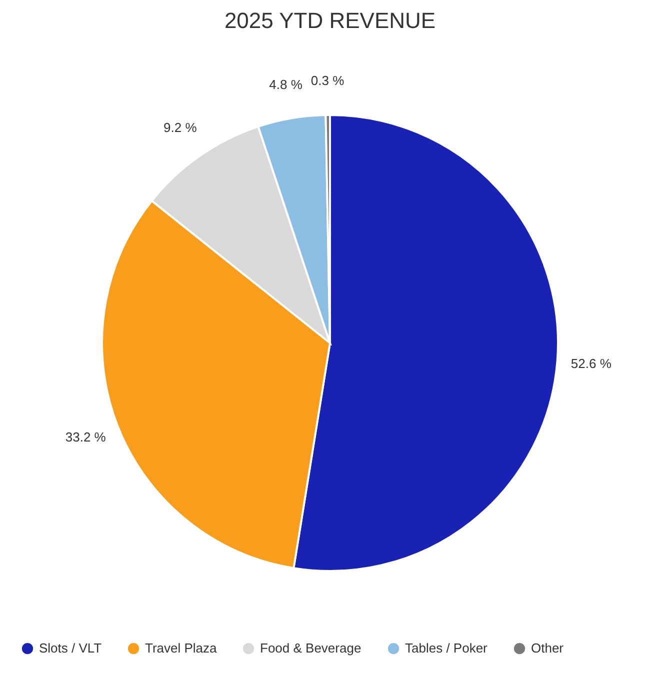  What do you see at coordinates (591, 363) in the screenshot?
I see `data-label: 52.6 %` at bounding box center [591, 363].